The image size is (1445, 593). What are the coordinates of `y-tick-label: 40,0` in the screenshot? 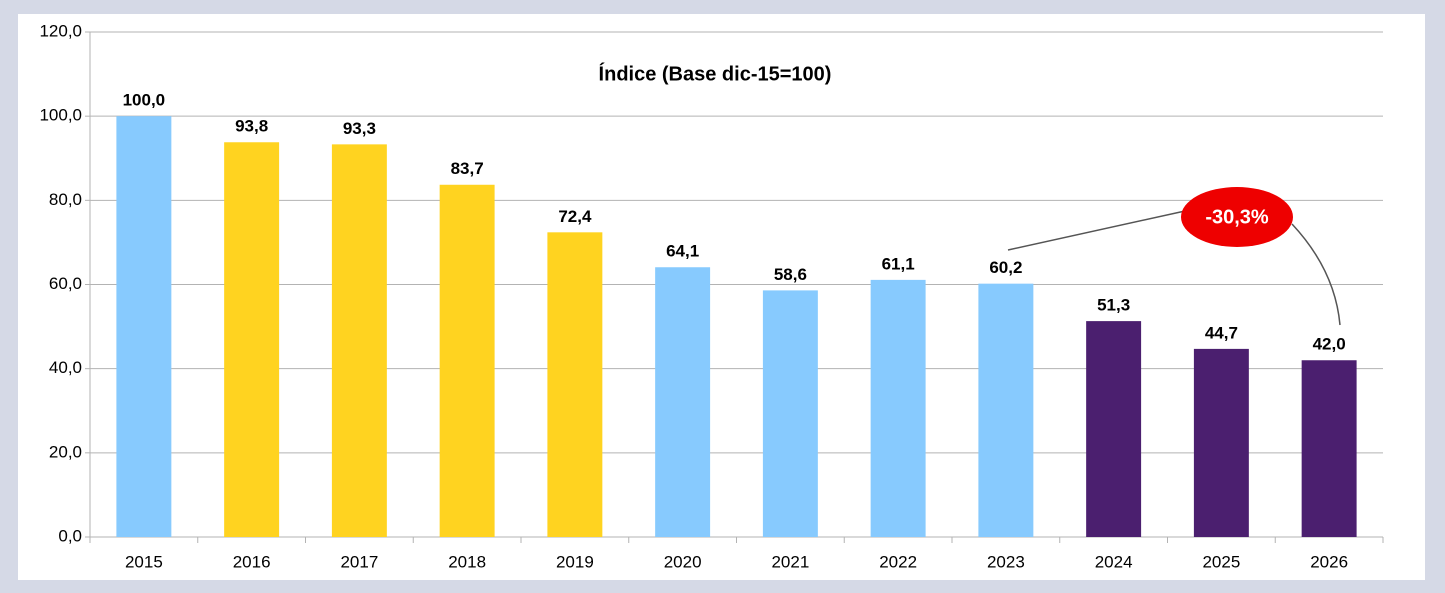 It's located at (65, 367).